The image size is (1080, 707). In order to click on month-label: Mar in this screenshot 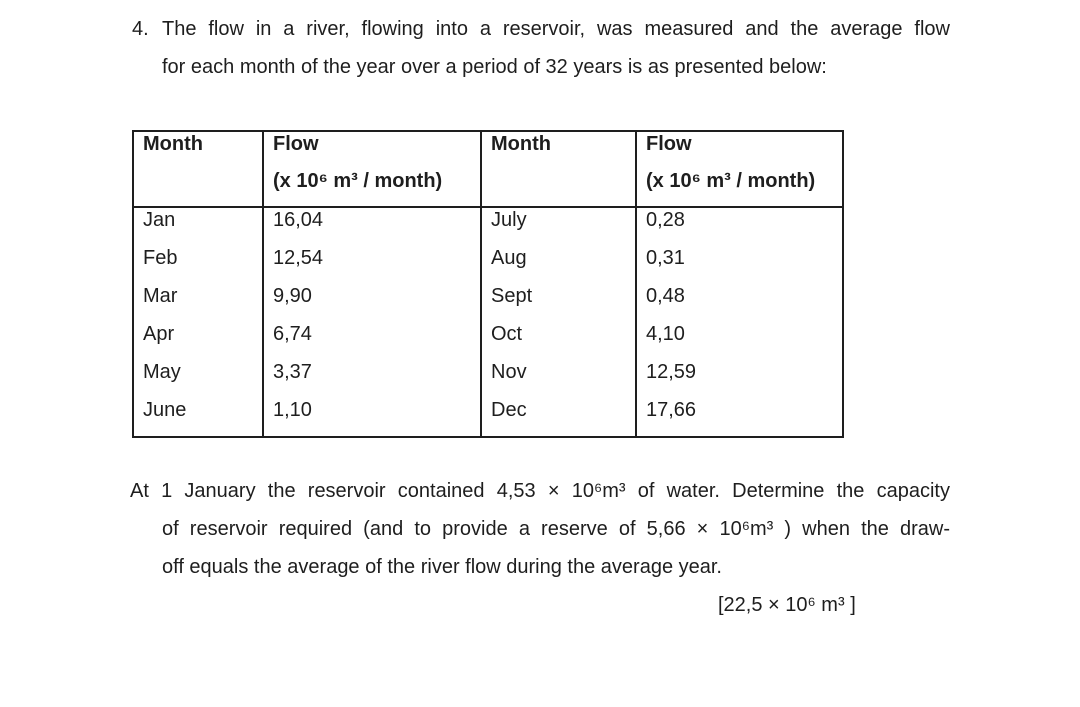, I will do `click(160, 296)`.